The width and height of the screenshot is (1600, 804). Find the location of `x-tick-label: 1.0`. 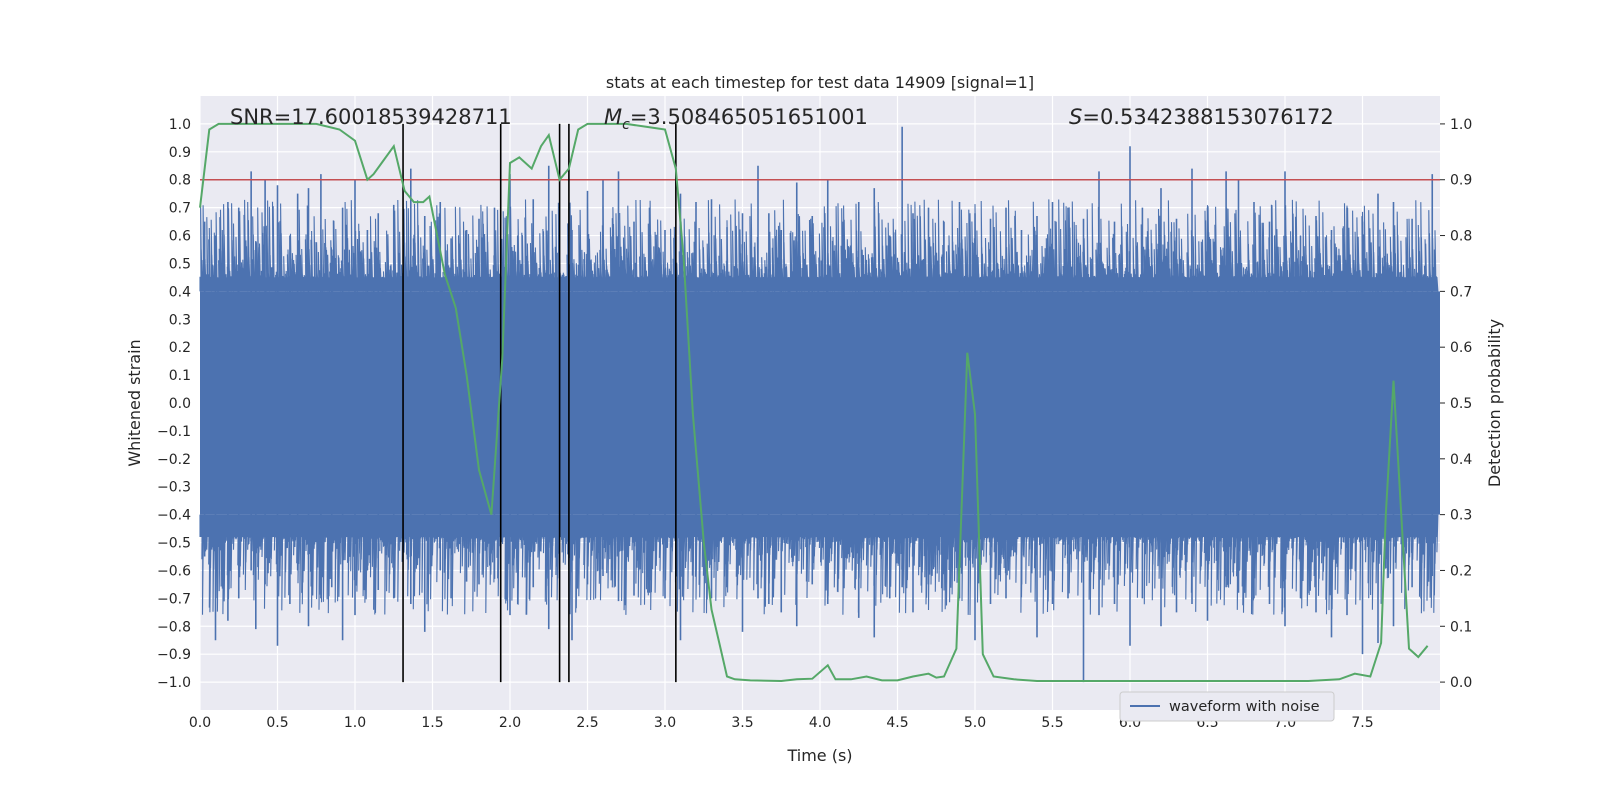

x-tick-label: 1.0 is located at coordinates (355, 723).